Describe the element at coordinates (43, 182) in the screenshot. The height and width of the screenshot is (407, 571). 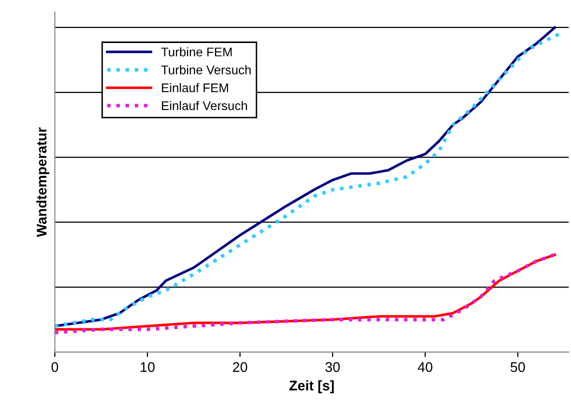
I see `y-axis-title: Wandtemperatur` at that location.